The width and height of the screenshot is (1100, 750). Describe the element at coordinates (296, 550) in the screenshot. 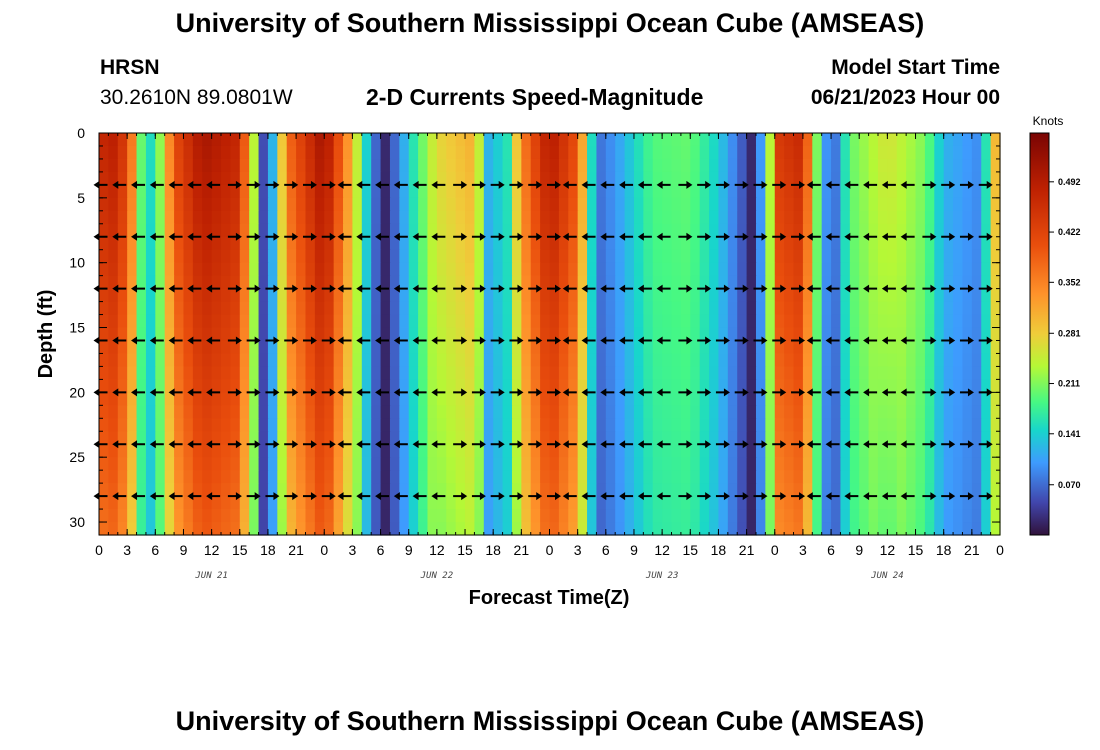

I see `x-tick-label: 21` at that location.